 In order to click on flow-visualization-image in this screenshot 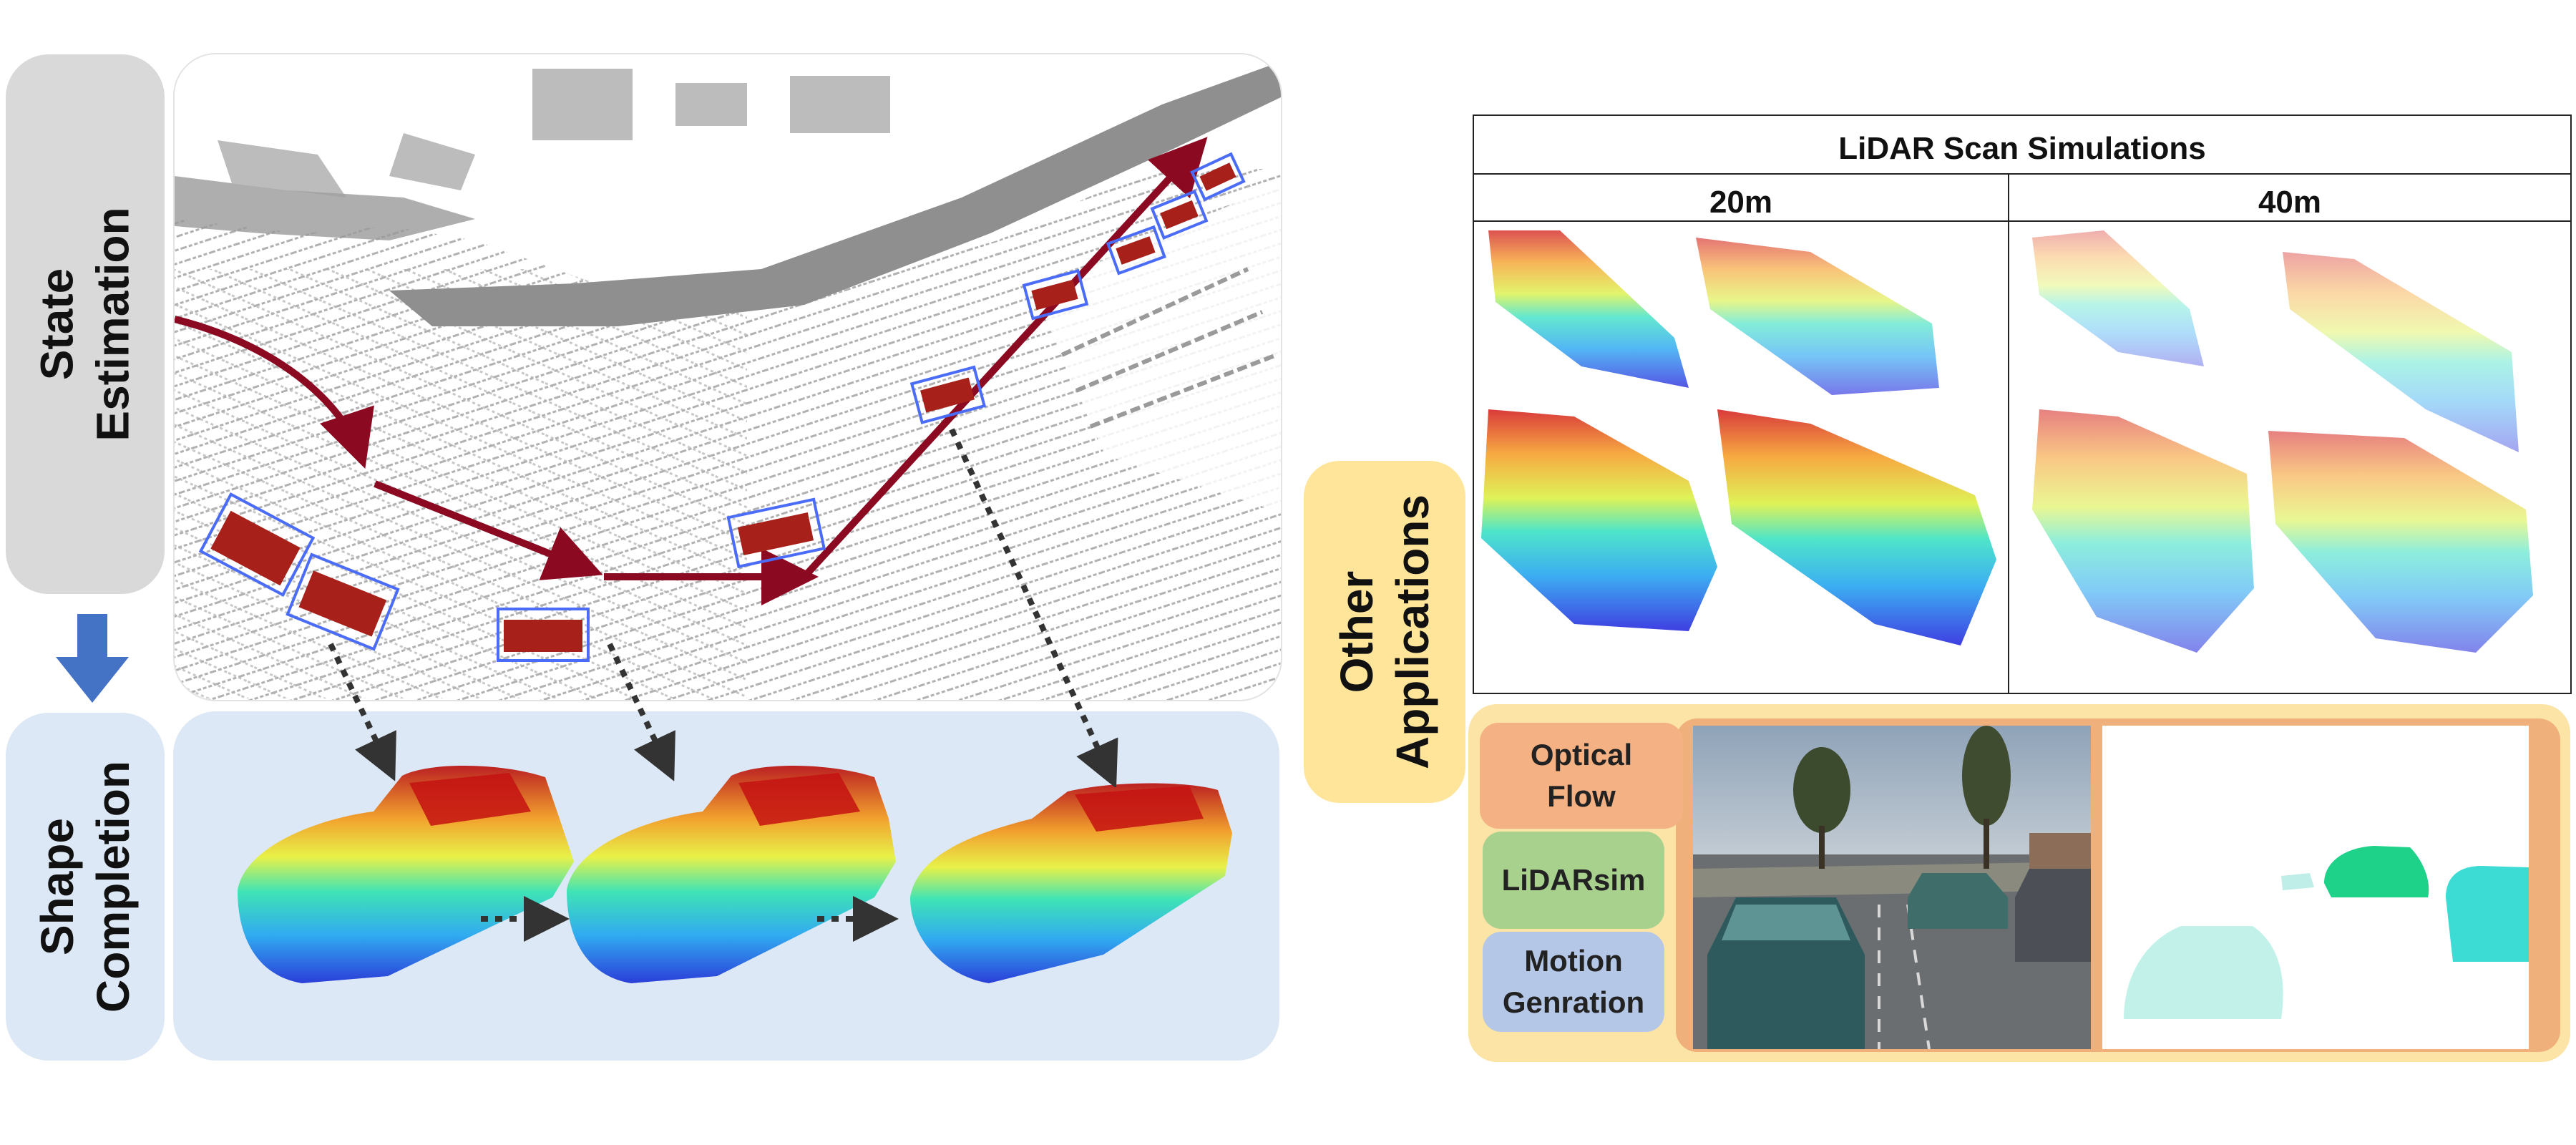, I will do `click(2315, 887)`.